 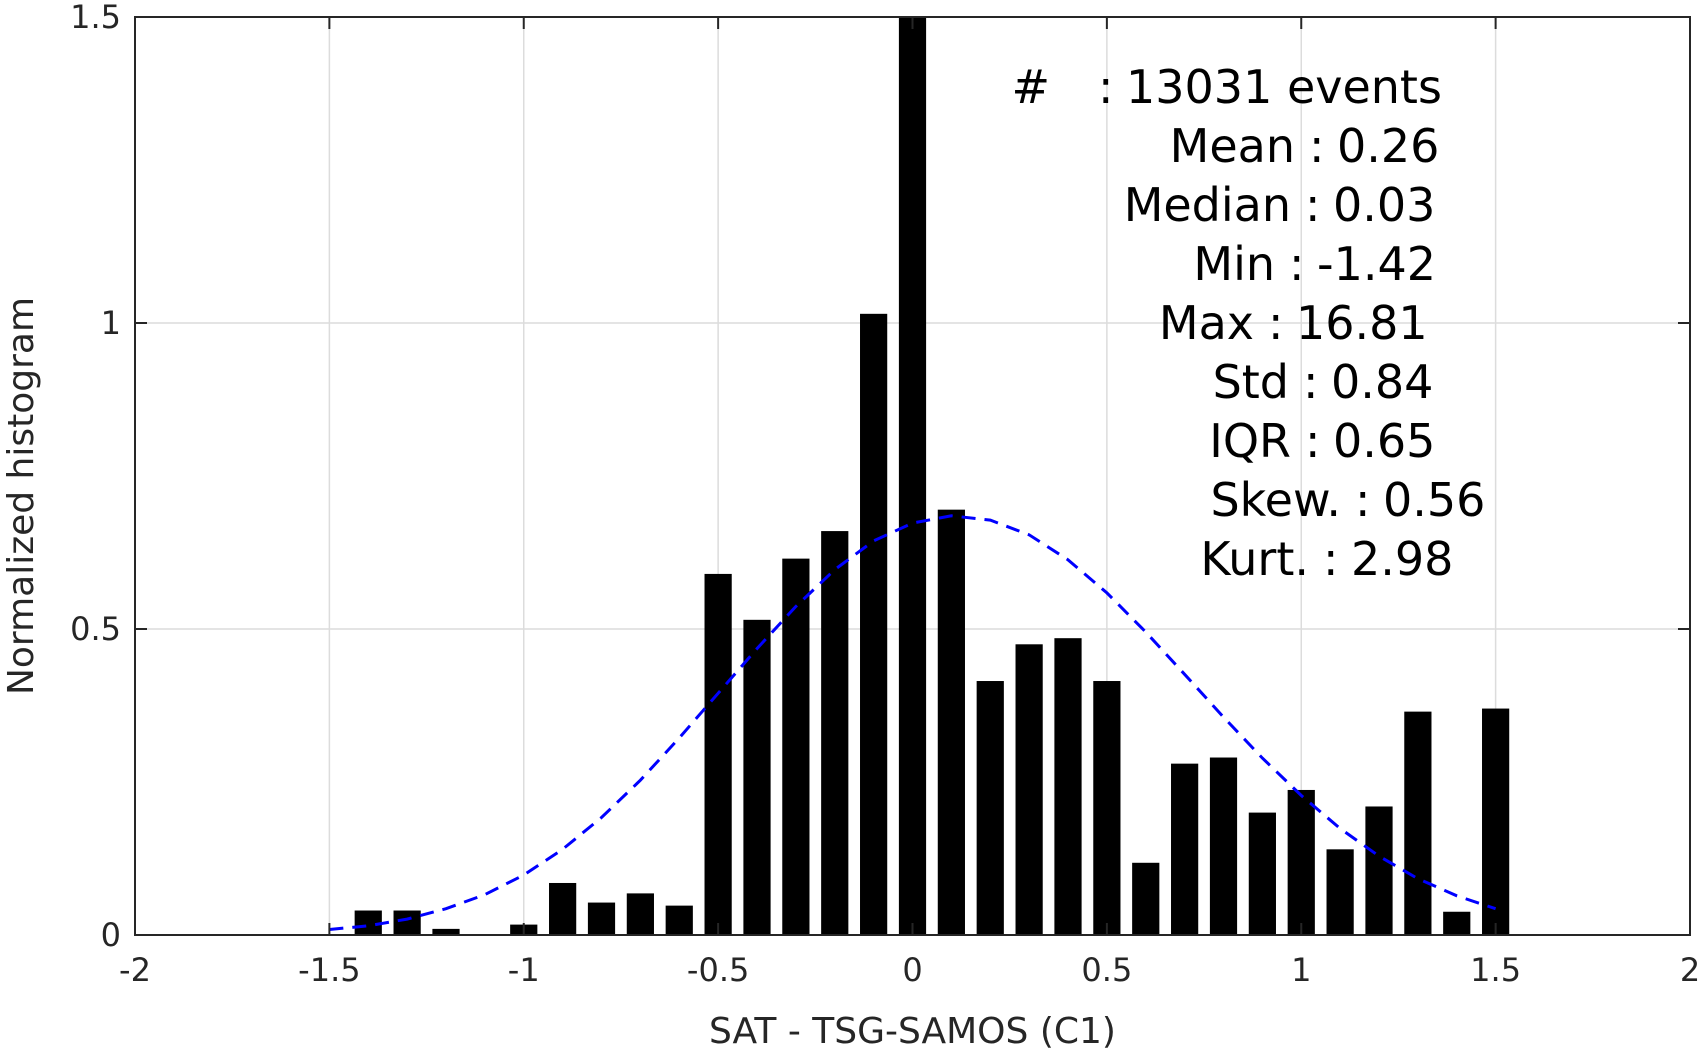 I want to click on x-tick-label: -0.5, so click(x=718, y=970).